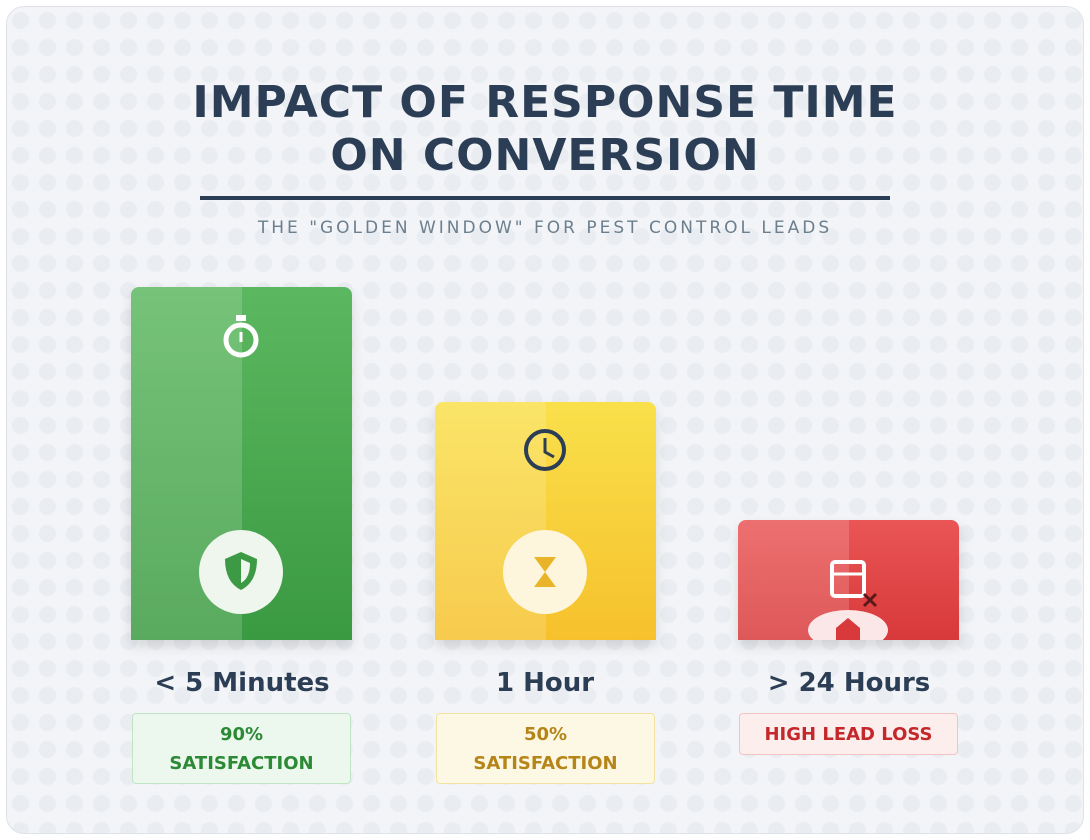 This screenshot has width=1090, height=840. I want to click on badge-line: 90%, so click(241, 734).